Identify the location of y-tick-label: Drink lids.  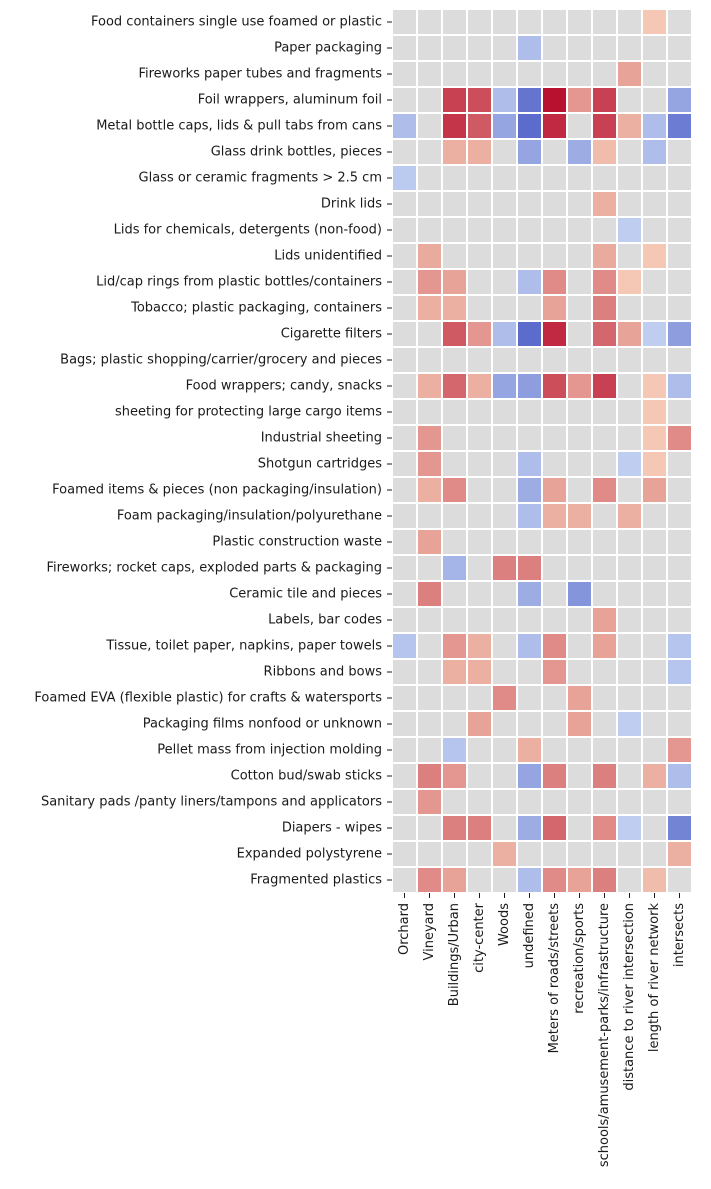
(351, 204).